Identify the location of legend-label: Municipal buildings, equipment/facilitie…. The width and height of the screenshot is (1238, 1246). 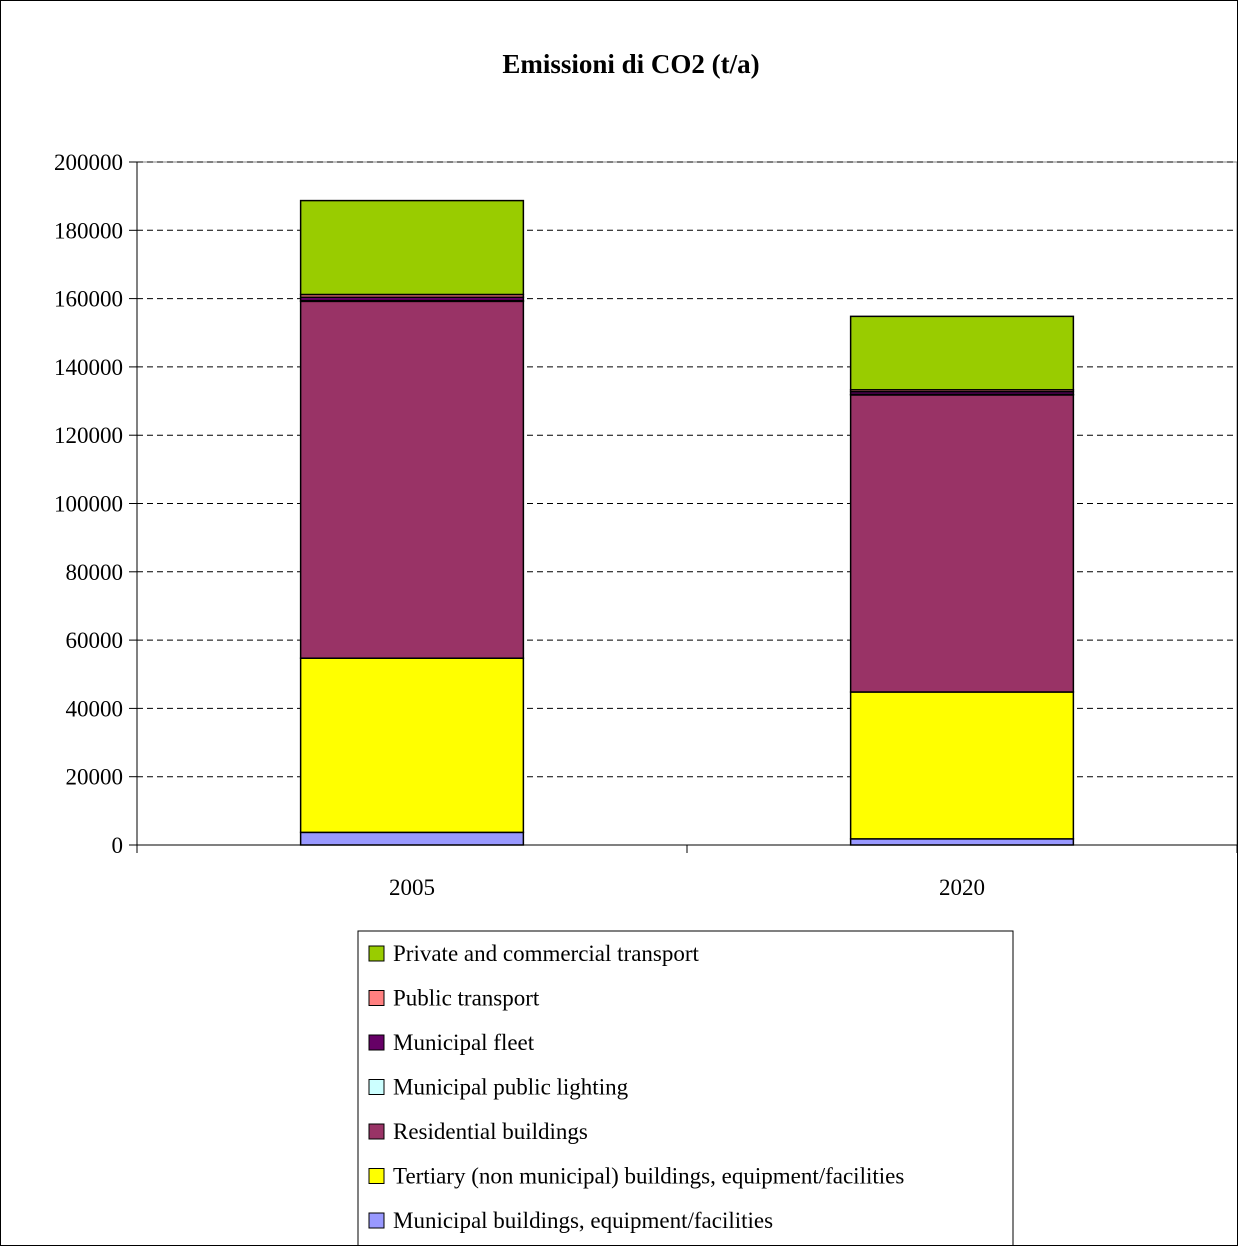
(583, 1220).